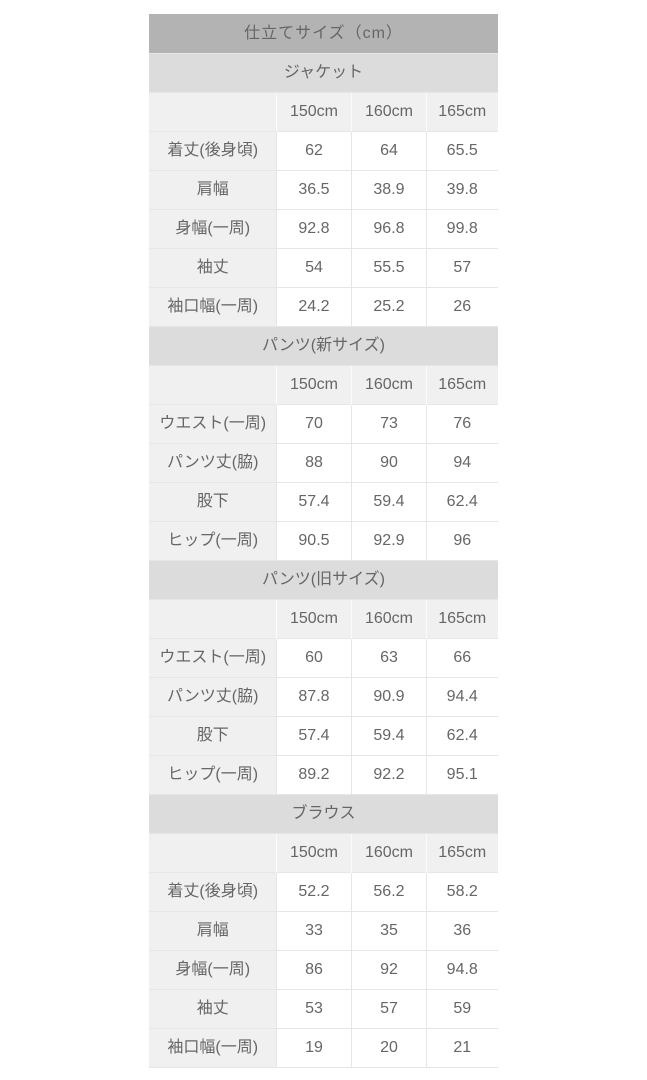 This screenshot has width=647, height=1080. Describe the element at coordinates (461, 696) in the screenshot. I see `size-value: 94.4` at that location.